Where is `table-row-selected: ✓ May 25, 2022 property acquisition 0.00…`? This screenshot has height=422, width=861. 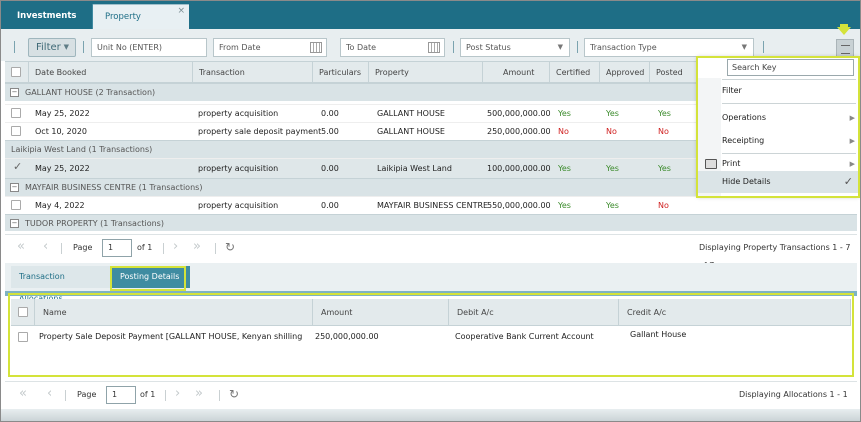 table-row-selected: ✓ May 25, 2022 property acquisition 0.00… is located at coordinates (431, 168).